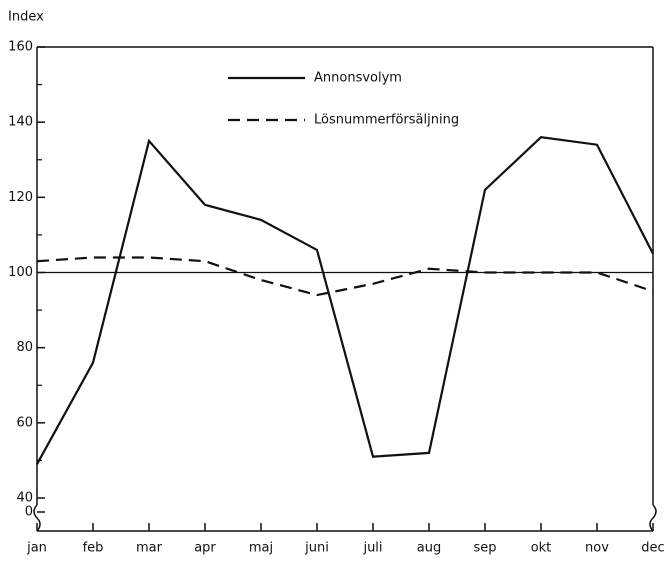 Image resolution: width=665 pixels, height=562 pixels. What do you see at coordinates (345, 276) in the screenshot?
I see `series-line` at bounding box center [345, 276].